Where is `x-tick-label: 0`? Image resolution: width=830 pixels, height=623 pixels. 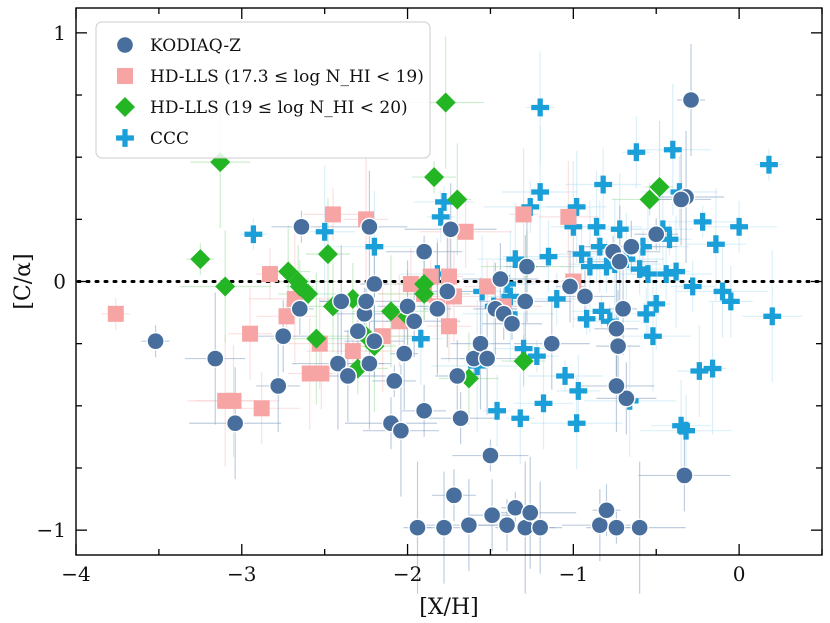 x-tick-label: 0 is located at coordinates (739, 574).